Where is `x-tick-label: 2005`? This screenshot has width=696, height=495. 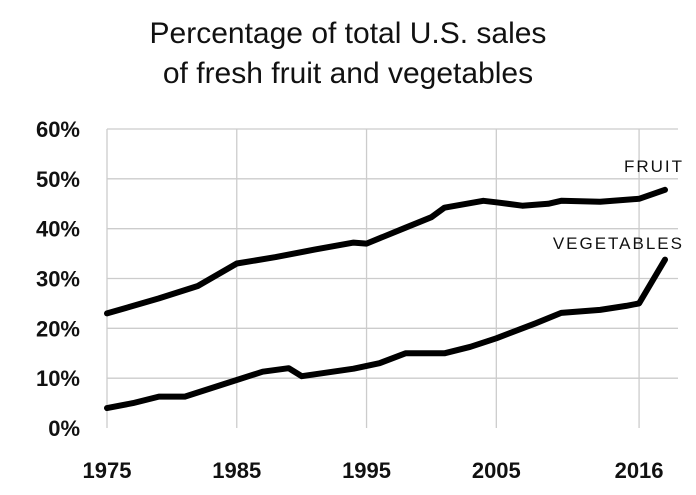
x-tick-label: 2005 is located at coordinates (496, 470).